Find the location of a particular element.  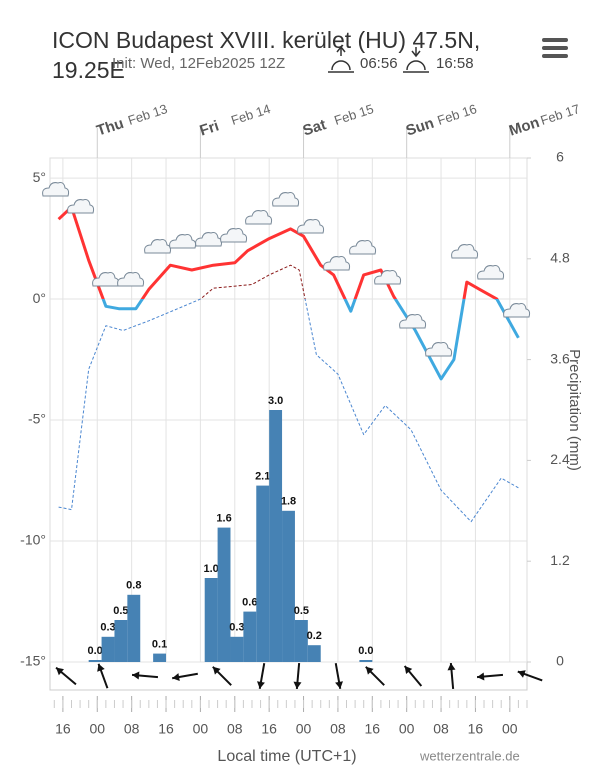

y-tick-label: -10° is located at coordinates (33, 540).